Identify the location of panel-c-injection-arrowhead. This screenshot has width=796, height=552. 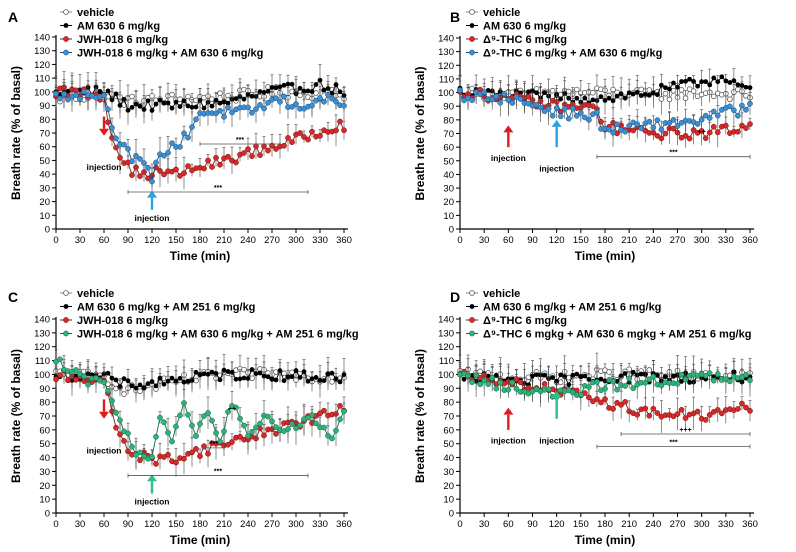
(104, 415).